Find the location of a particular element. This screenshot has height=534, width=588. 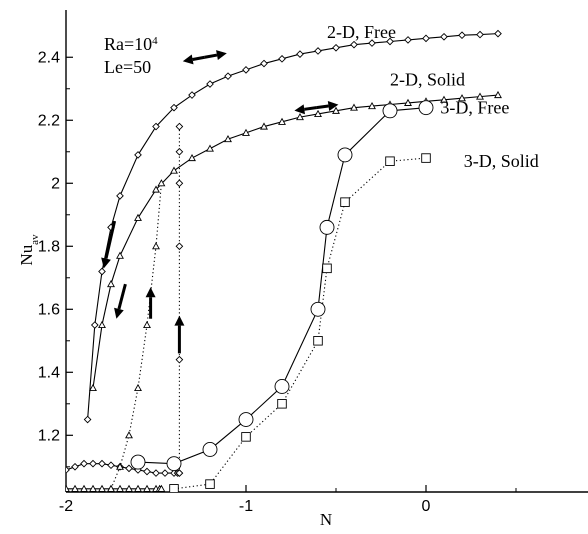

arrow-2d-solid-bidirectional-left-shaft is located at coordinates (310, 108).